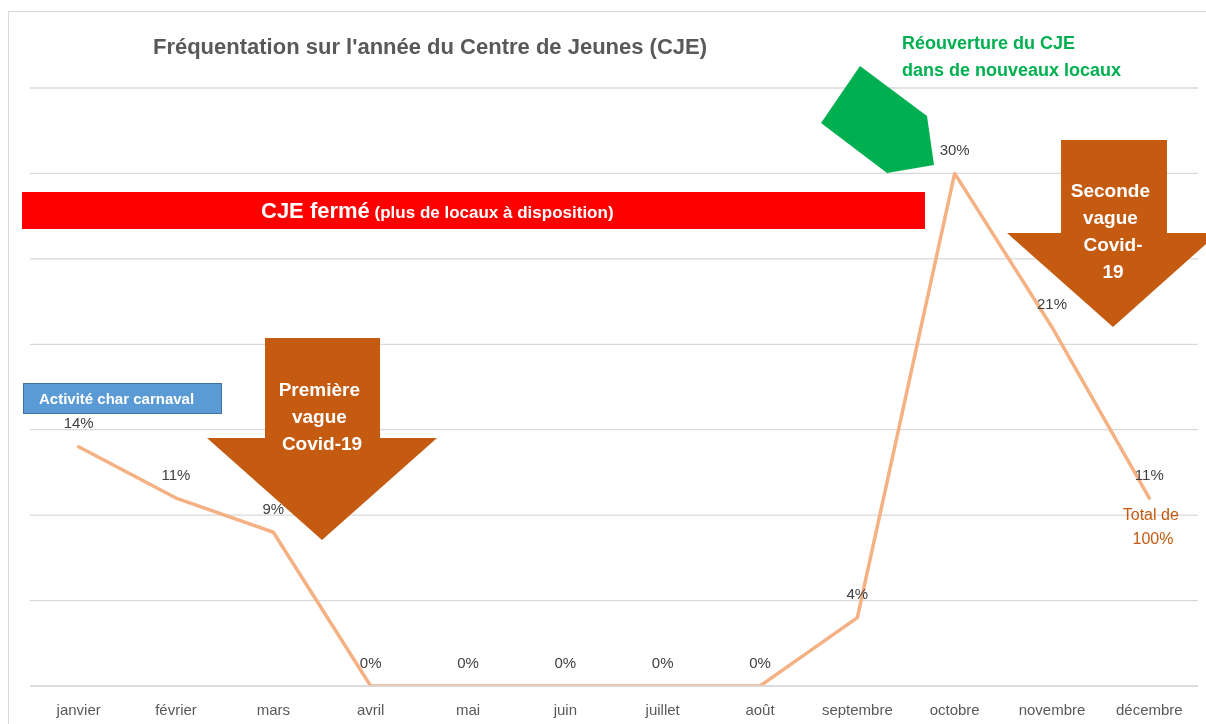  Describe the element at coordinates (273, 508) in the screenshot. I see `data-label: 9%` at that location.